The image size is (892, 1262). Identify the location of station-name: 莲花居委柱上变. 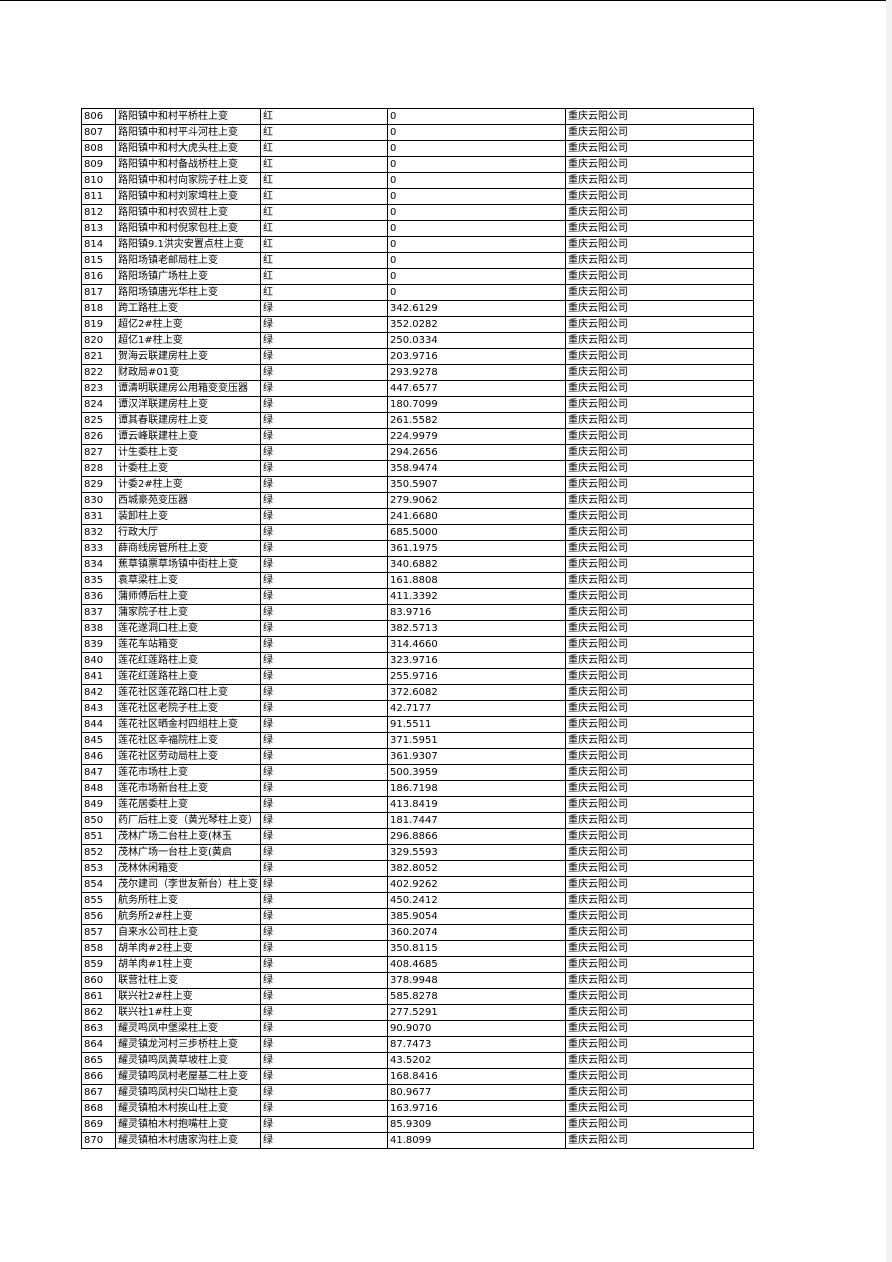
(188, 804).